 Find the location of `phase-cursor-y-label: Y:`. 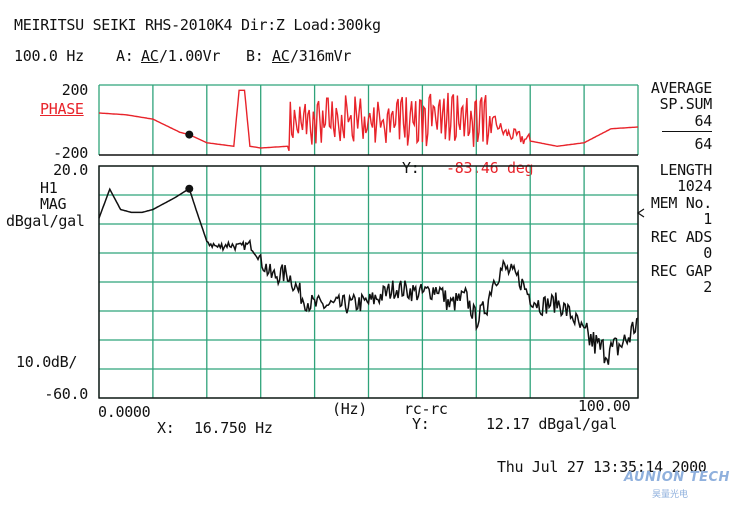

phase-cursor-y-label: Y: is located at coordinates (411, 168).